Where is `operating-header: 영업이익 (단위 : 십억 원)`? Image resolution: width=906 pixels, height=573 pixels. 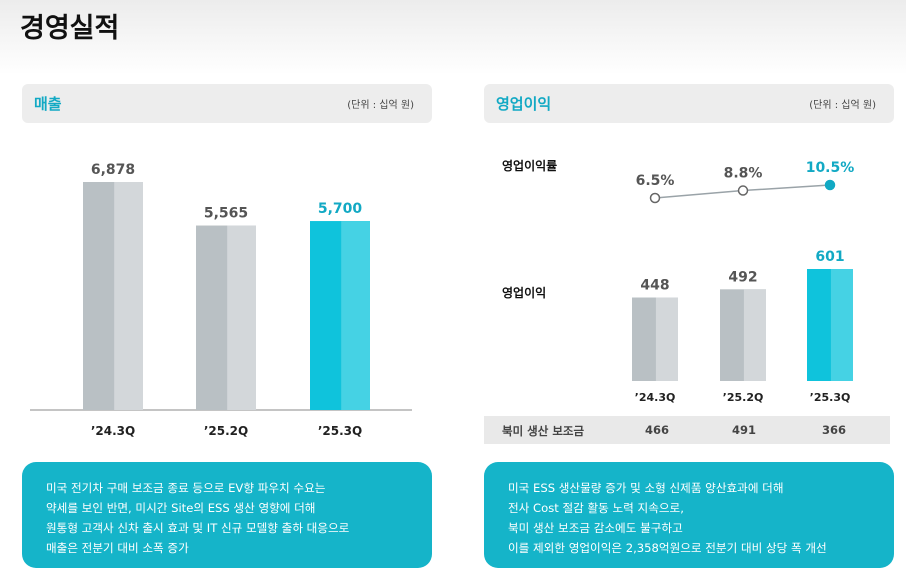
operating-header: 영업이익 (단위 : 십억 원) is located at coordinates (689, 103).